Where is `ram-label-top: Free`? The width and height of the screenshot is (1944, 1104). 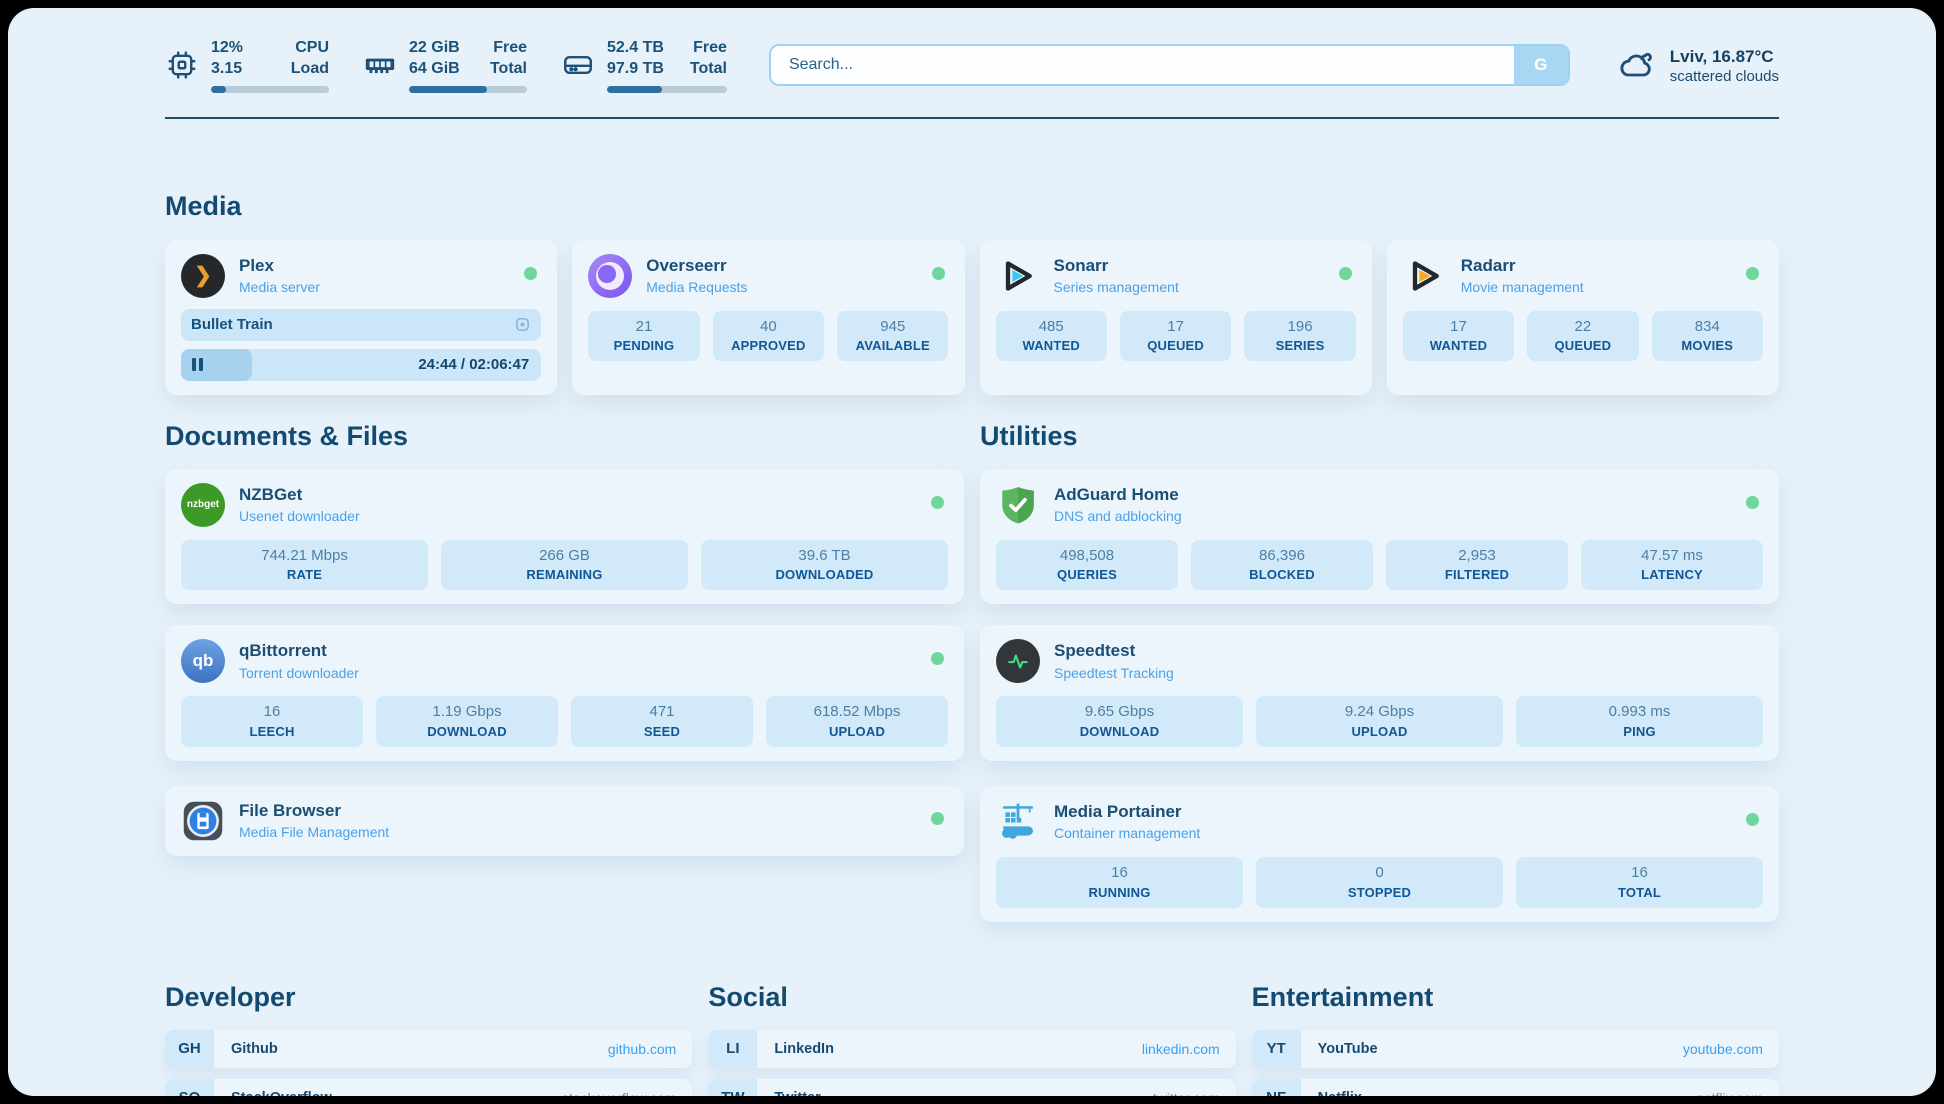
ram-label-top: Free is located at coordinates (510, 47).